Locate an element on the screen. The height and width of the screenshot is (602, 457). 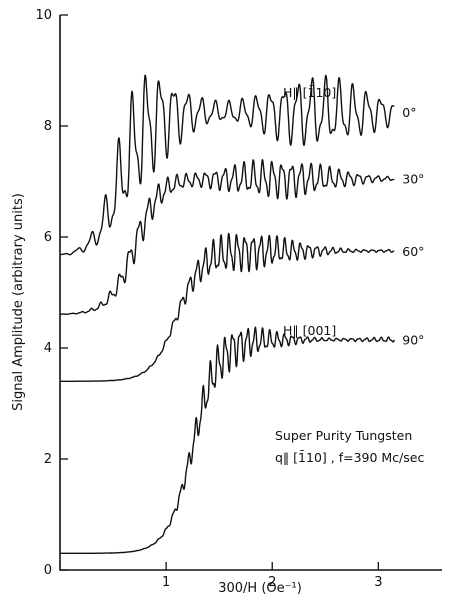
sample-label-line1: Super Purity Tungsten is located at coordinates (343, 435).